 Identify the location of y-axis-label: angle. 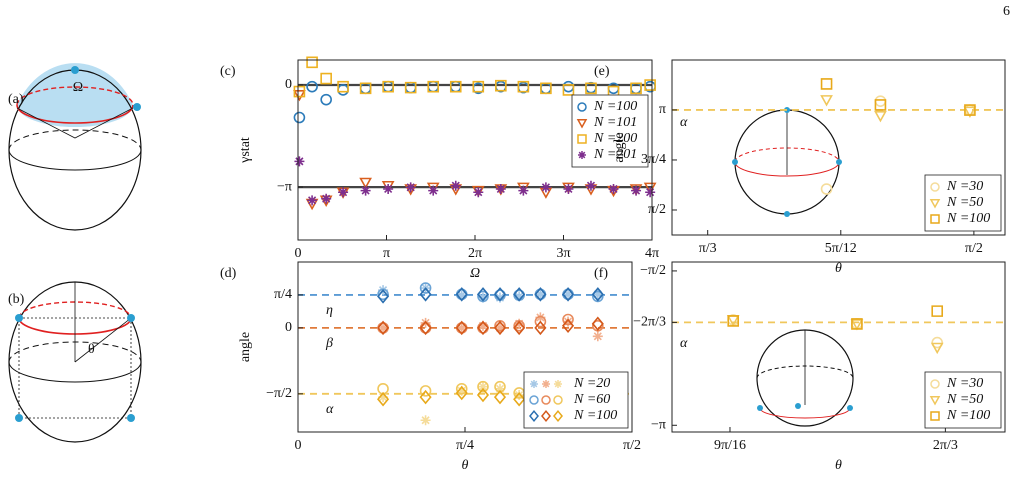
(245, 347).